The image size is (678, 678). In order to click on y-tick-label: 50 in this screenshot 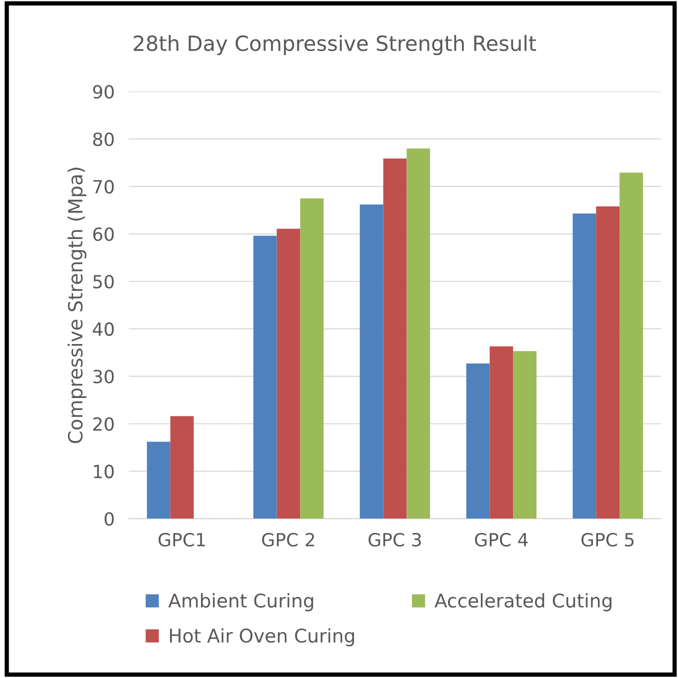, I will do `click(103, 281)`.